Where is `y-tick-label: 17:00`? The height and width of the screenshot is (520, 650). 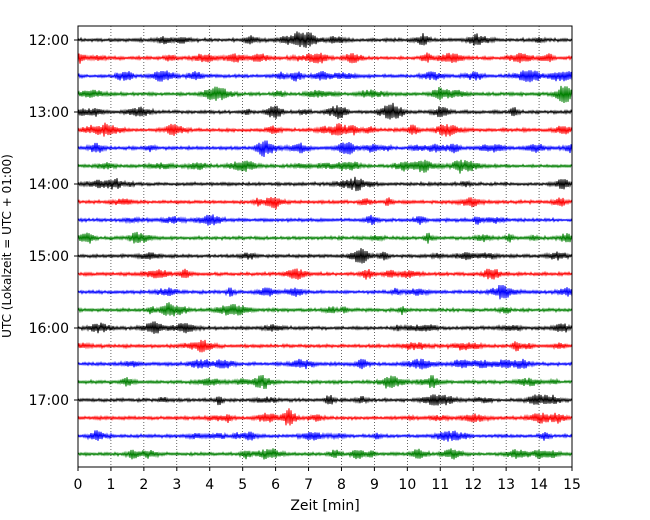
y-tick-label: 17:00 is located at coordinates (49, 401).